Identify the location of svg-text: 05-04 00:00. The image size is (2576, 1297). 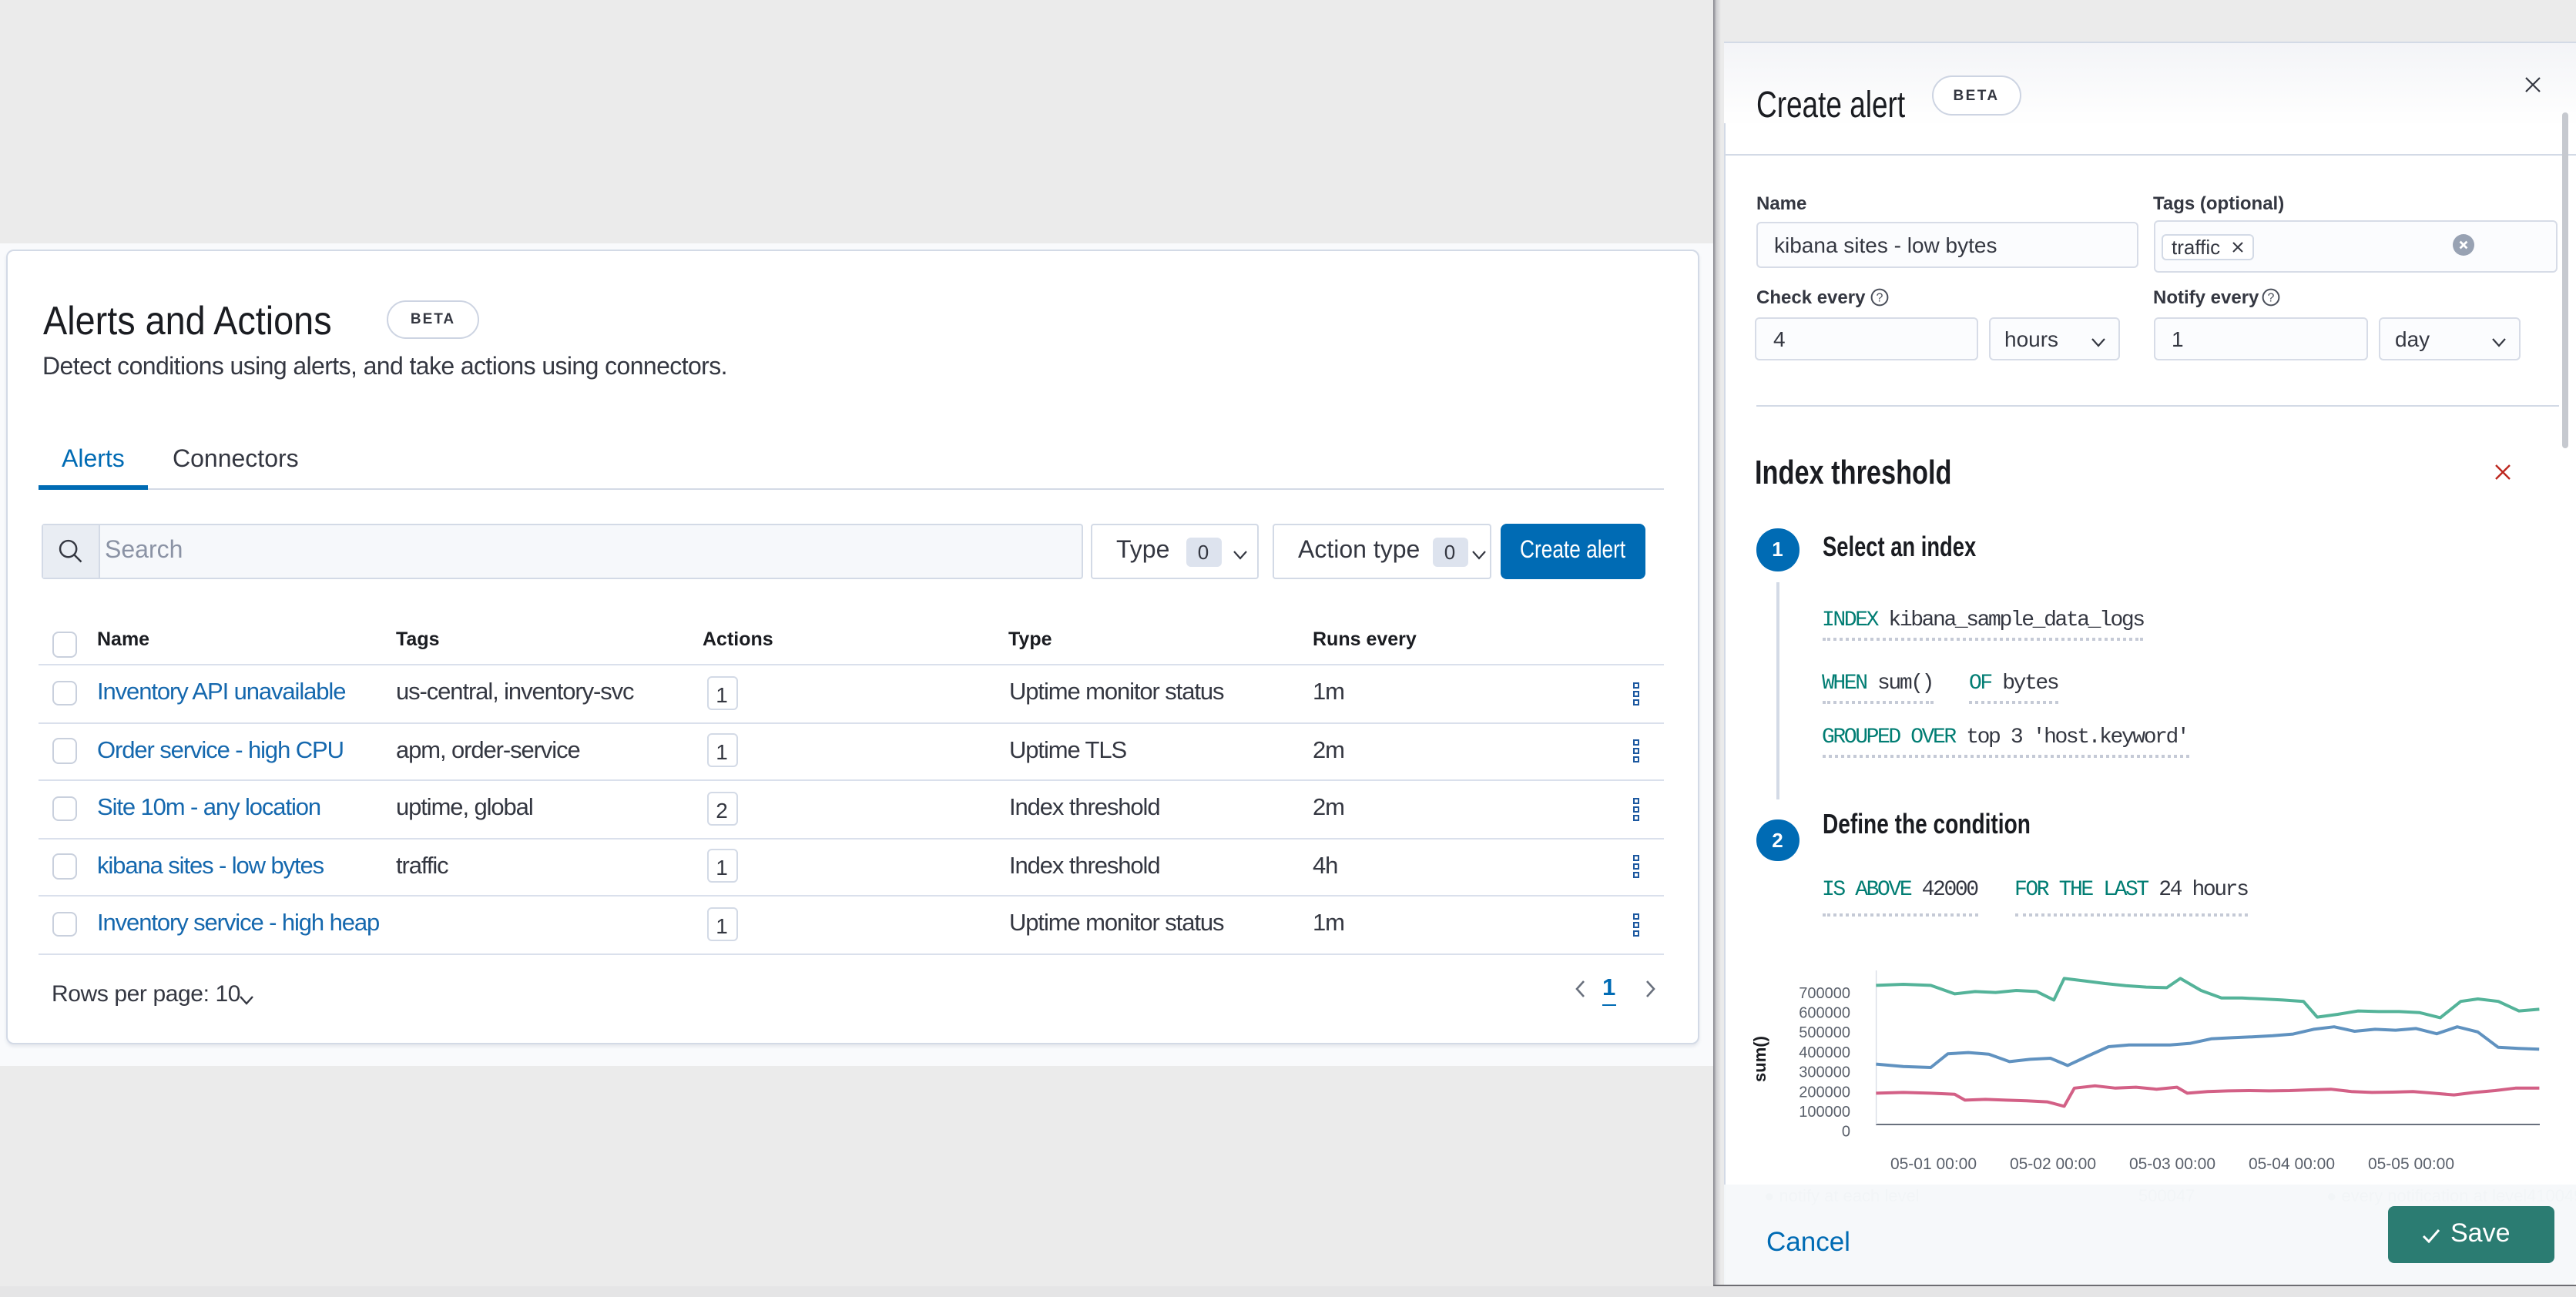
(2292, 1164).